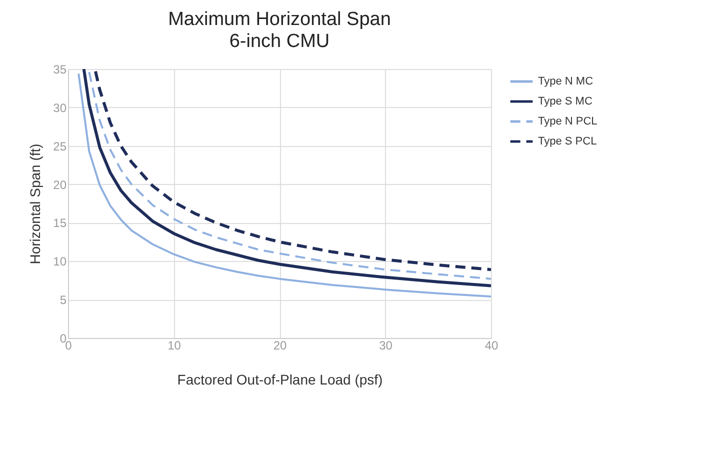 The width and height of the screenshot is (705, 456). Describe the element at coordinates (280, 345) in the screenshot. I see `x-tick-label: 20` at that location.